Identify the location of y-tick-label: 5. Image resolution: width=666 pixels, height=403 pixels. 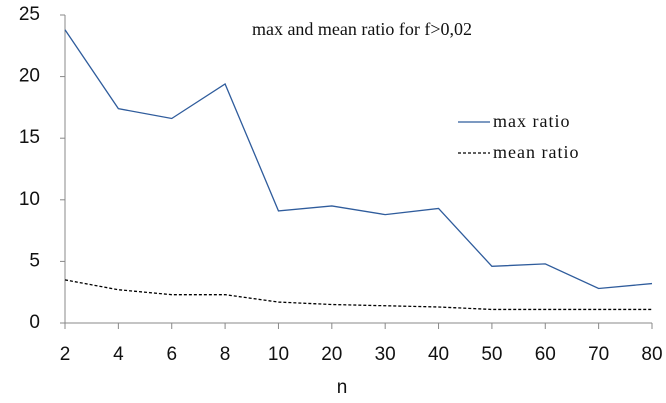
(34, 260).